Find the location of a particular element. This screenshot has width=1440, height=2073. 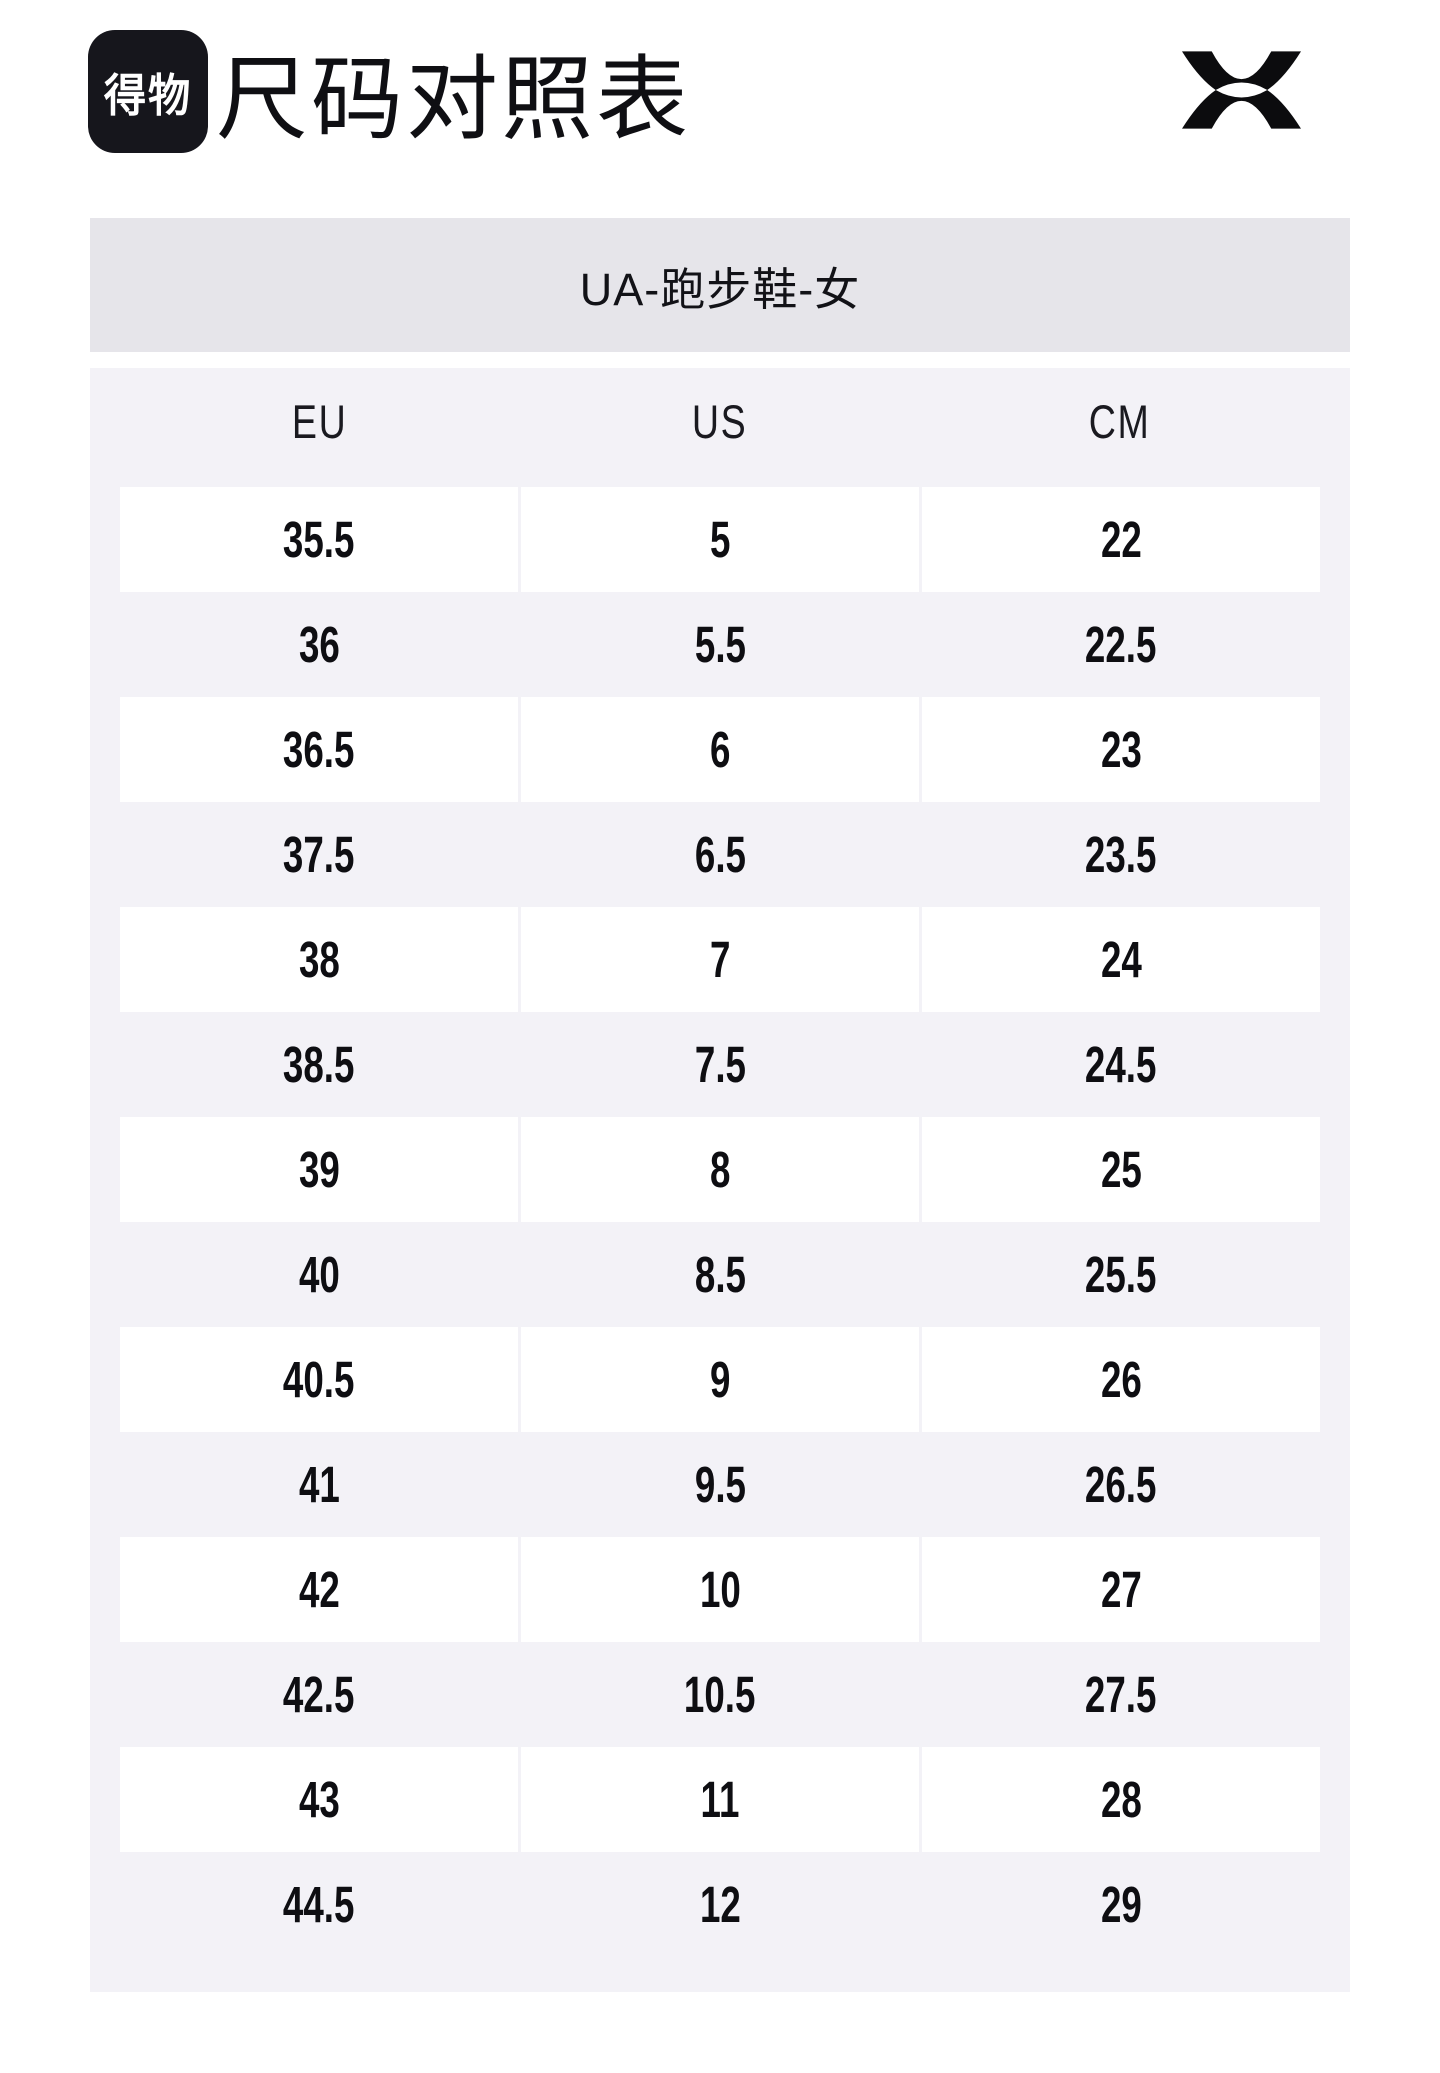

size-cell: 37.5 is located at coordinates (319, 854).